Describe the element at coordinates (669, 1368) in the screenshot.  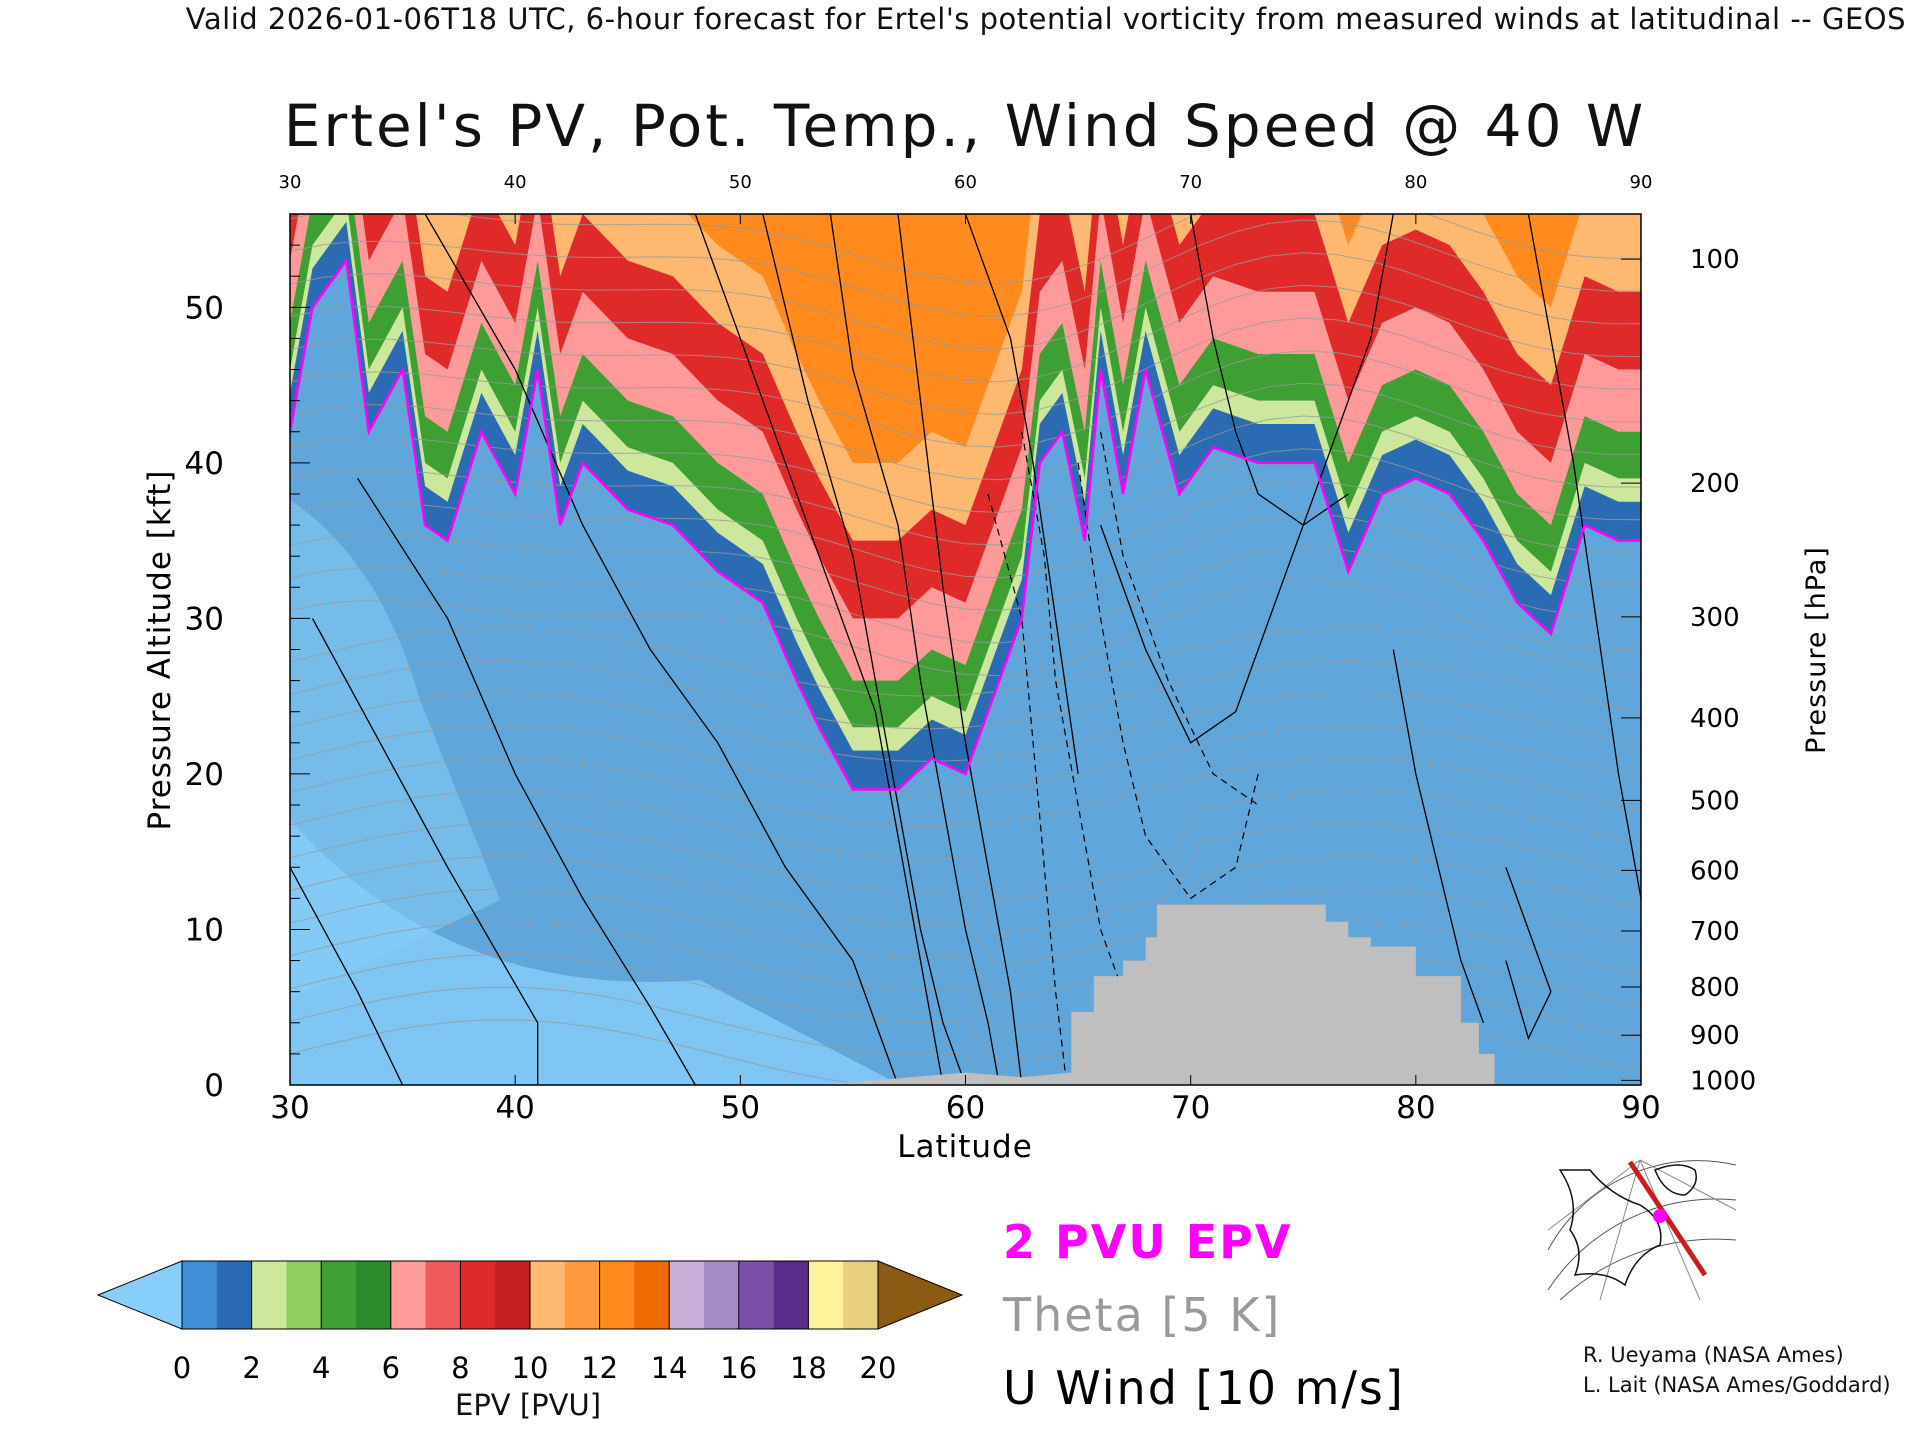
I see `colorbar-tick-label: 14` at that location.